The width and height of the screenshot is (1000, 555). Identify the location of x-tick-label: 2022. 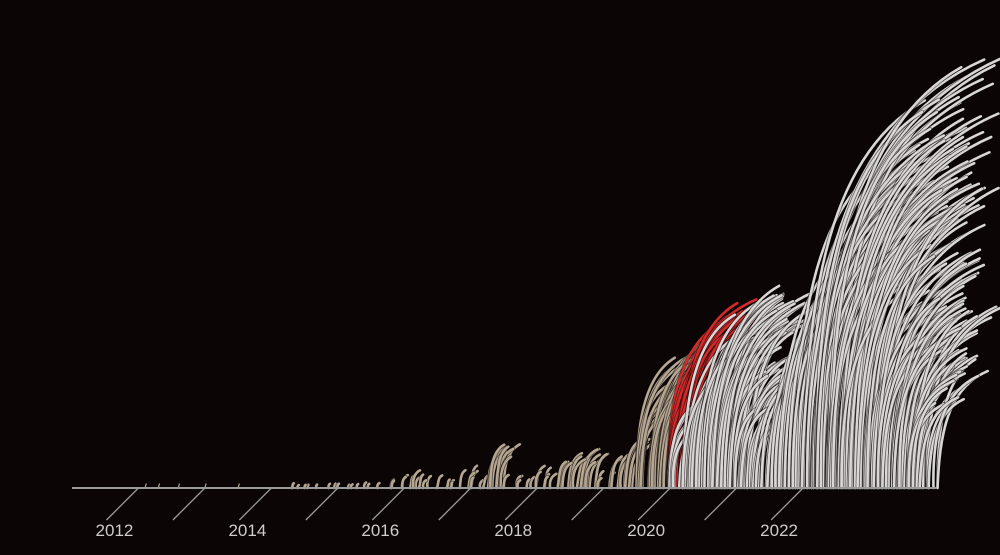
(779, 530).